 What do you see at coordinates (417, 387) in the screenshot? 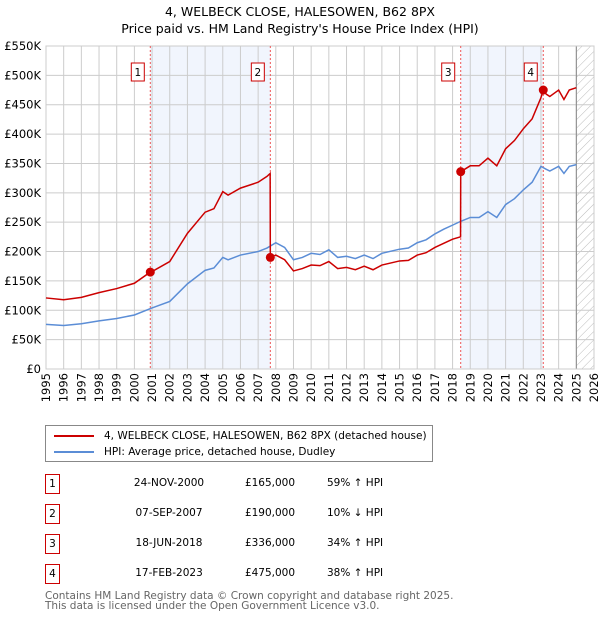
I see `x-tick-label: 2016` at bounding box center [417, 387].